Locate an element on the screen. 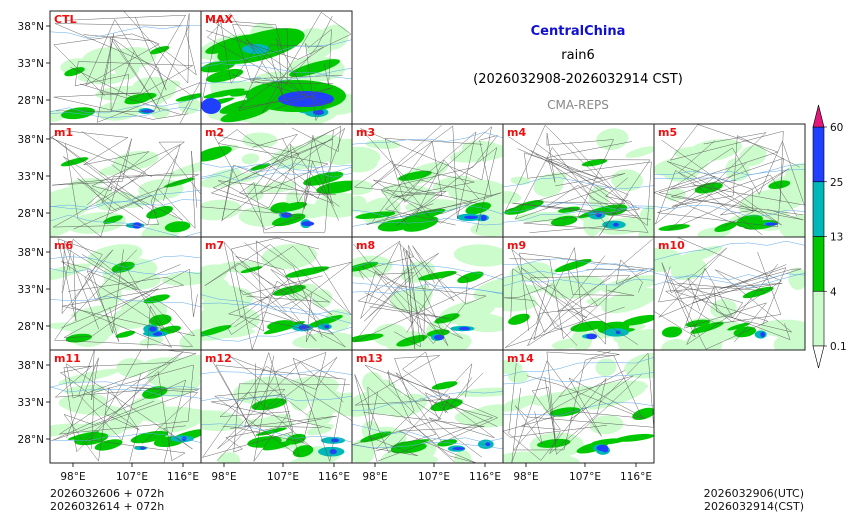 This screenshot has width=860, height=525. panel-label: m1 is located at coordinates (63, 132).